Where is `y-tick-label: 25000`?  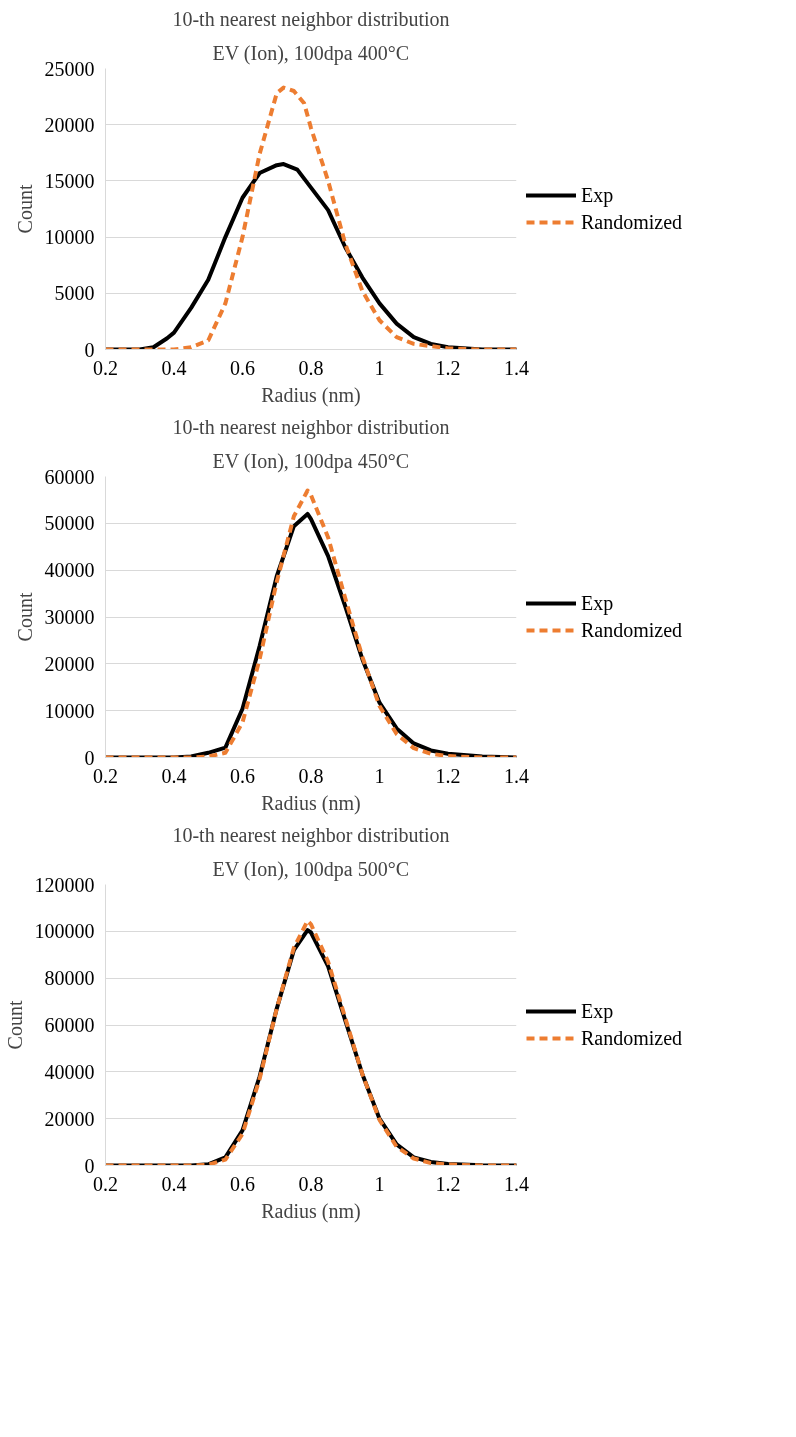 y-tick-label: 25000 is located at coordinates (69, 68).